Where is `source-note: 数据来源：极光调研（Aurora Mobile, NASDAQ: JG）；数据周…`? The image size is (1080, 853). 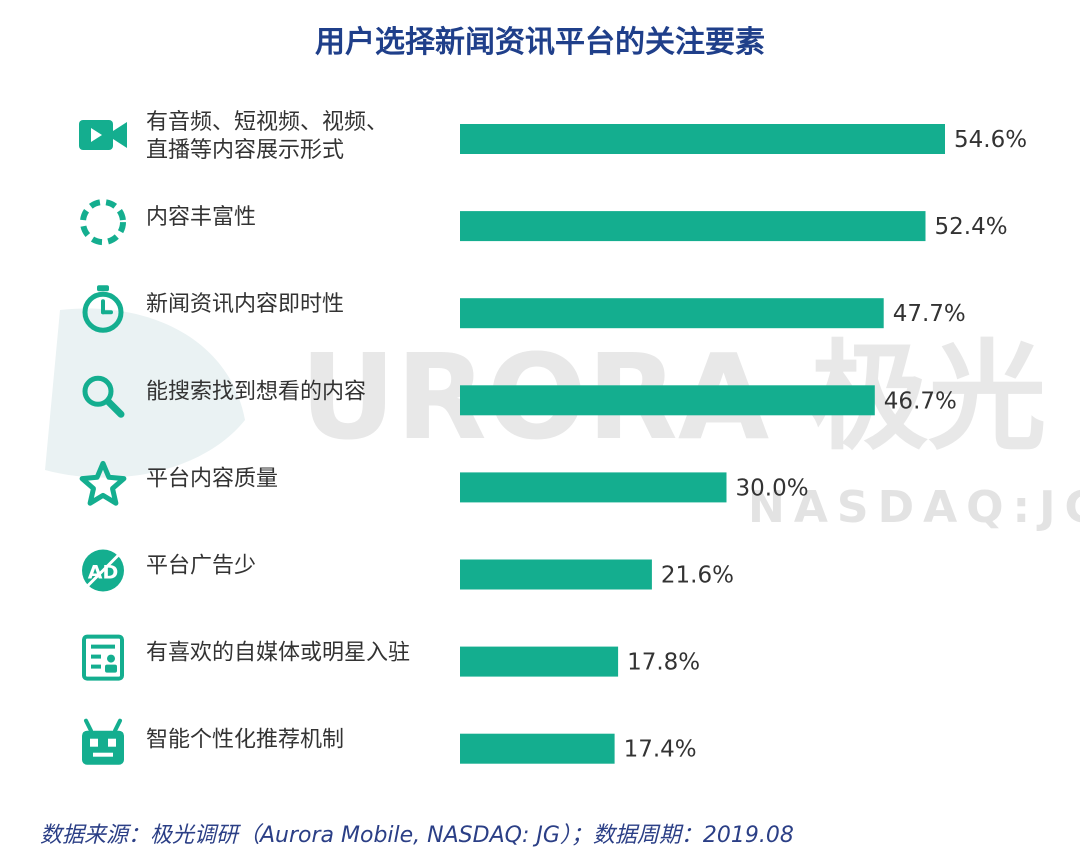 source-note: 数据来源：极光调研（Aurora Mobile, NASDAQ: JG）；数据周… is located at coordinates (417, 835).